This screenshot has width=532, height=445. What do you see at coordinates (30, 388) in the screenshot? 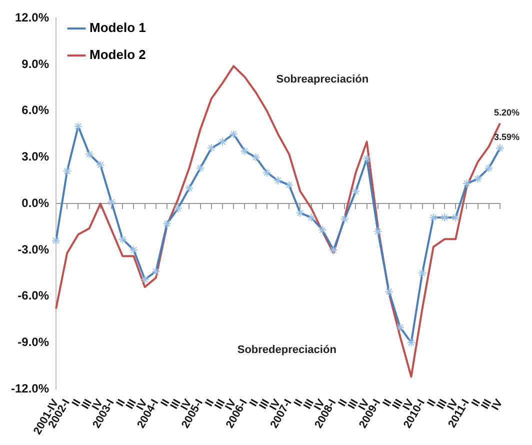
I see `y-tick-label: -12.0%` at bounding box center [30, 388].